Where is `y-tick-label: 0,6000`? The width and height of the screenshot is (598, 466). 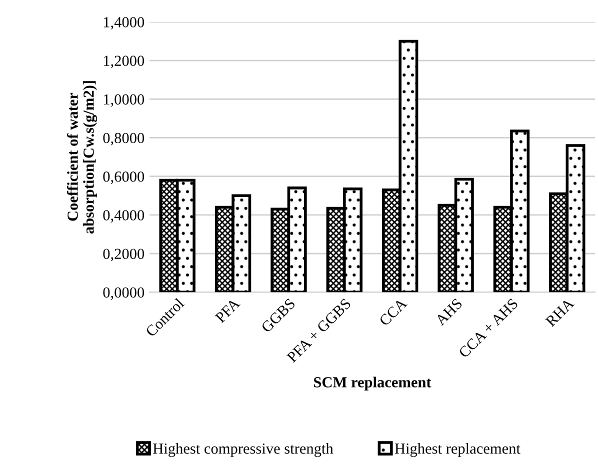 y-tick-label: 0,6000 is located at coordinates (123, 177).